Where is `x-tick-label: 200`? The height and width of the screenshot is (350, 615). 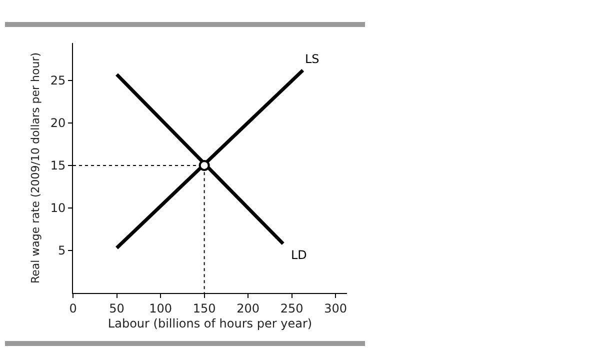 x-tick-label: 200 is located at coordinates (248, 308).